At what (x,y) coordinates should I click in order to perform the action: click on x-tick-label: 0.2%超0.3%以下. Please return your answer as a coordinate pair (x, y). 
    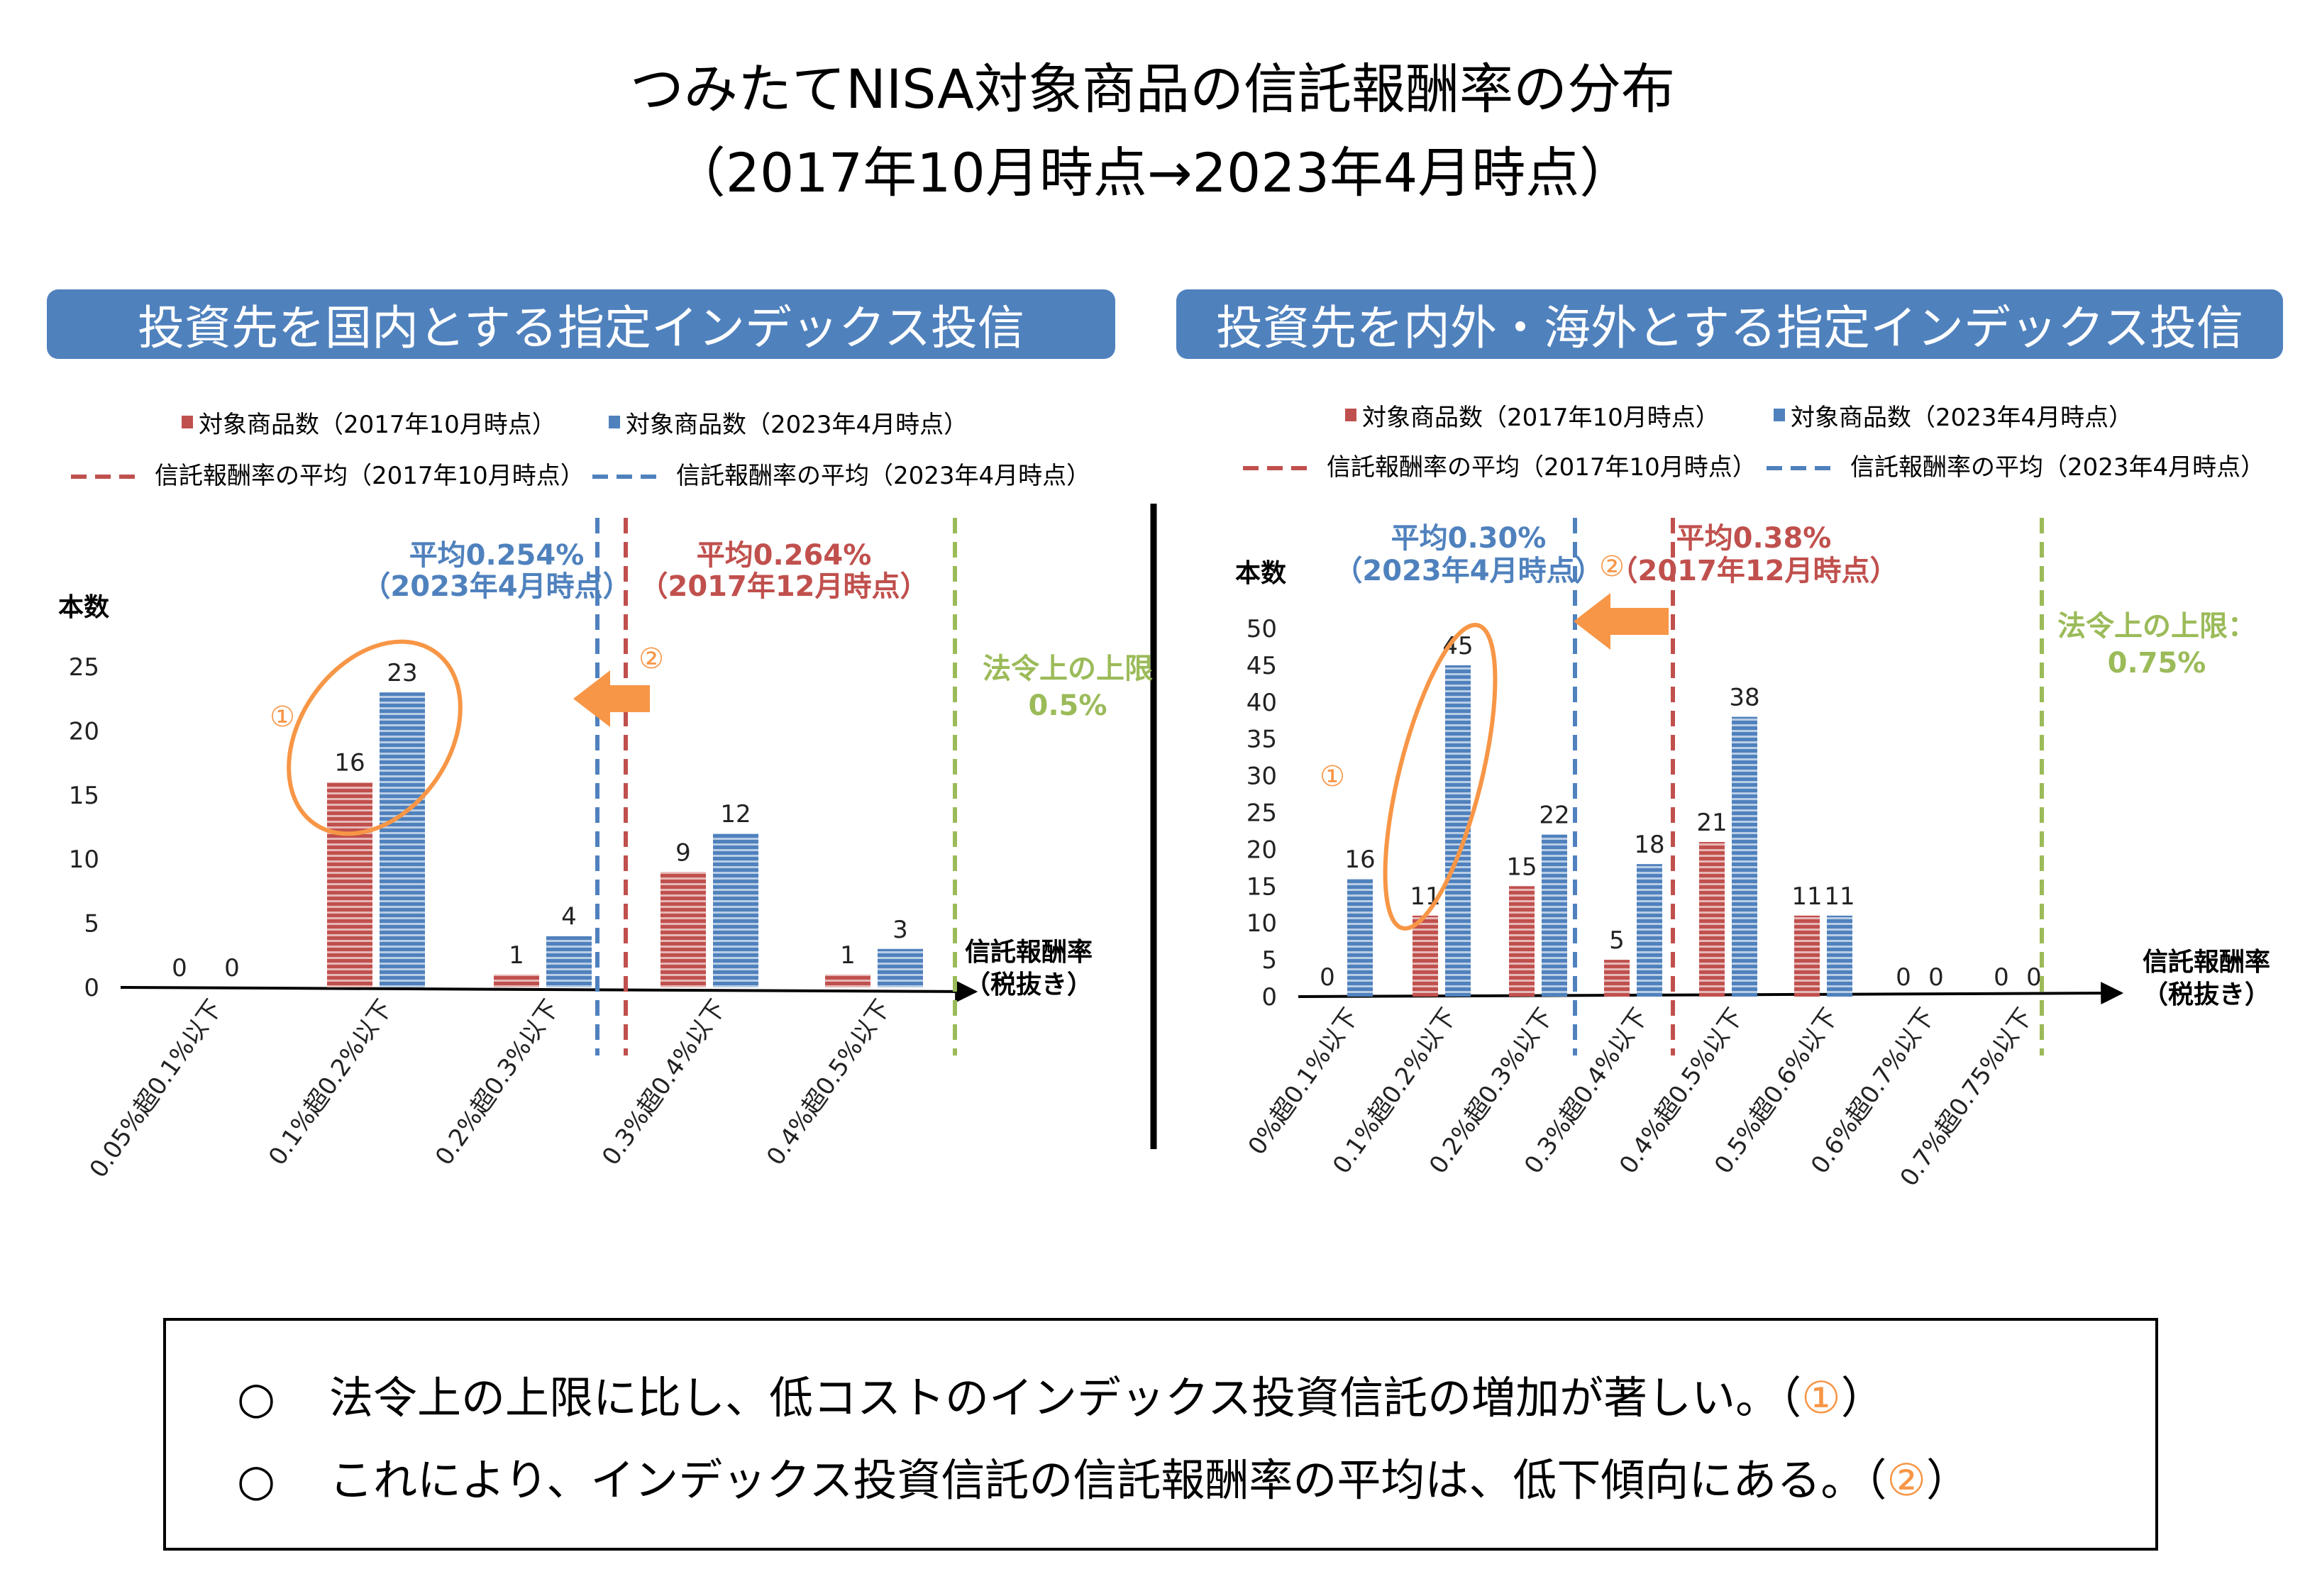
    Looking at the image, I should click on (498, 1082).